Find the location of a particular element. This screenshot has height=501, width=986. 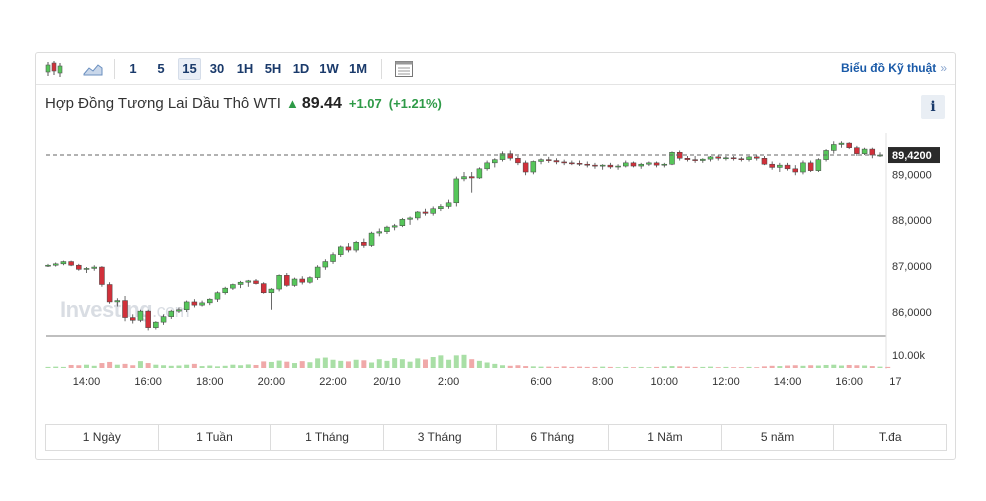

range-3-month: 3 Tháng is located at coordinates (440, 437).